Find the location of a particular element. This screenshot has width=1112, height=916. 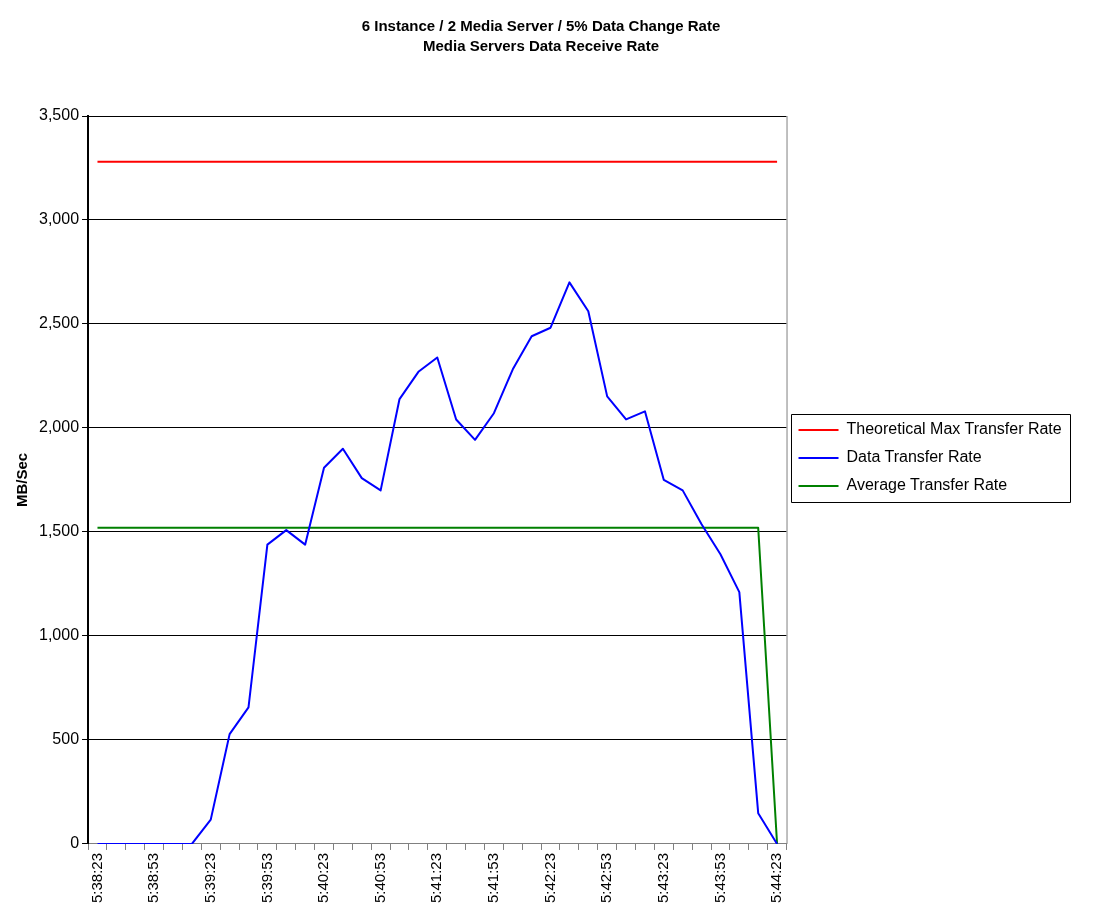

x-tick-label: 5:39:23 is located at coordinates (209, 877).